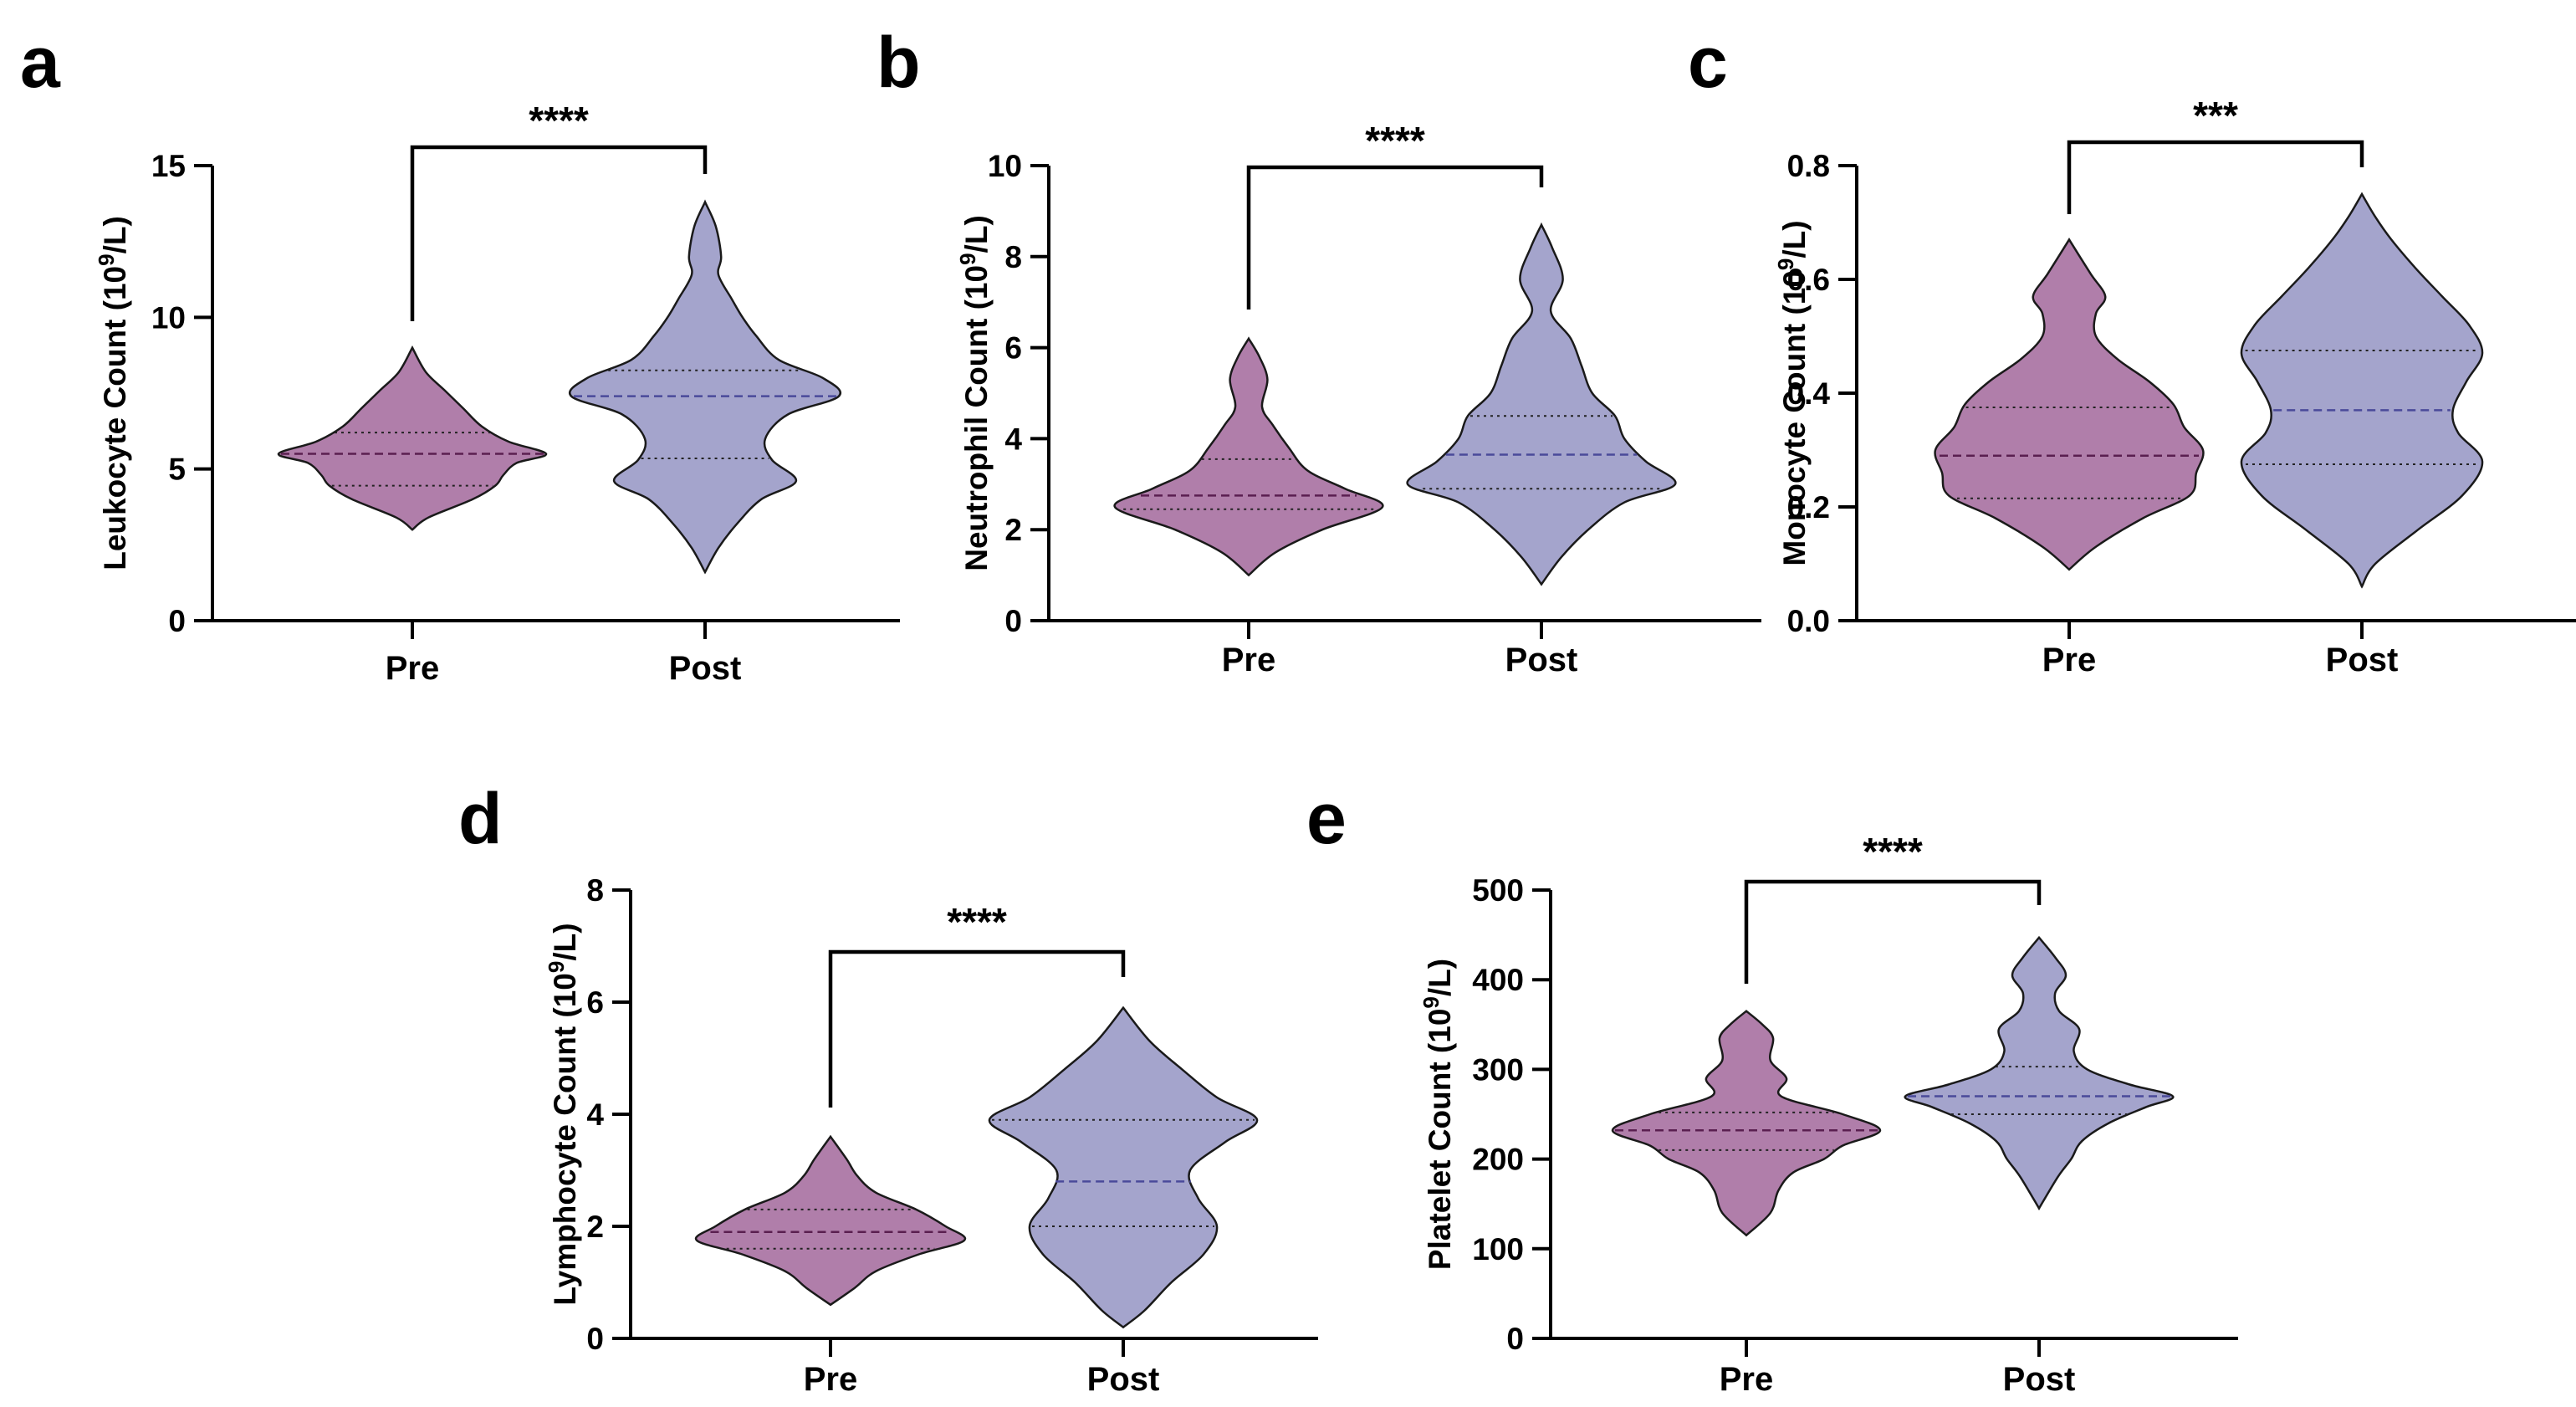  What do you see at coordinates (1809, 393) in the screenshot?
I see `y-tick-label: 0.4` at bounding box center [1809, 393].